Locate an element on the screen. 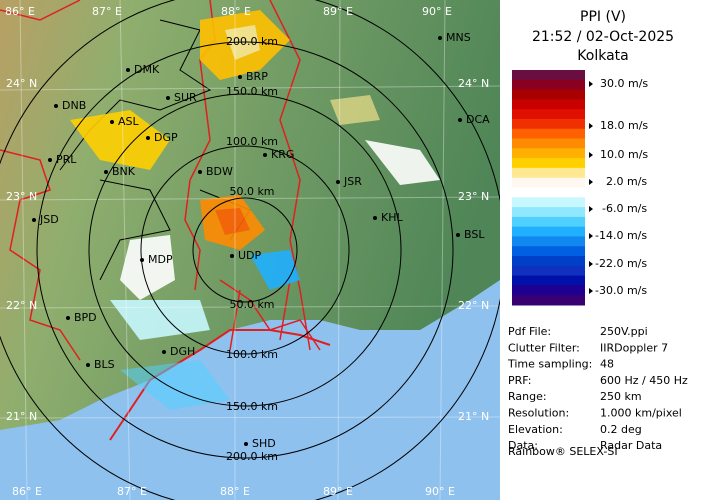 The height and width of the screenshot is (500, 706). lat-label: 24° N is located at coordinates (473, 83).